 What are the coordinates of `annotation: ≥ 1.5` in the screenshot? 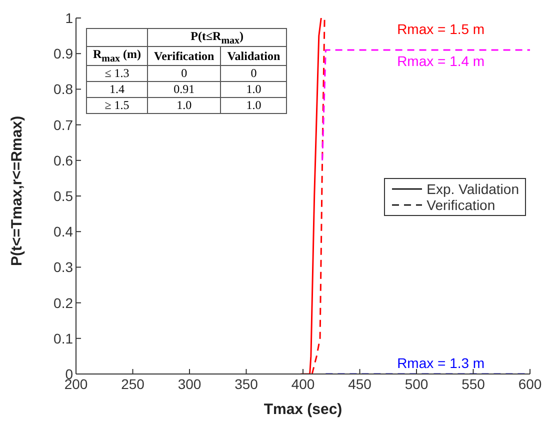 It's located at (117, 105).